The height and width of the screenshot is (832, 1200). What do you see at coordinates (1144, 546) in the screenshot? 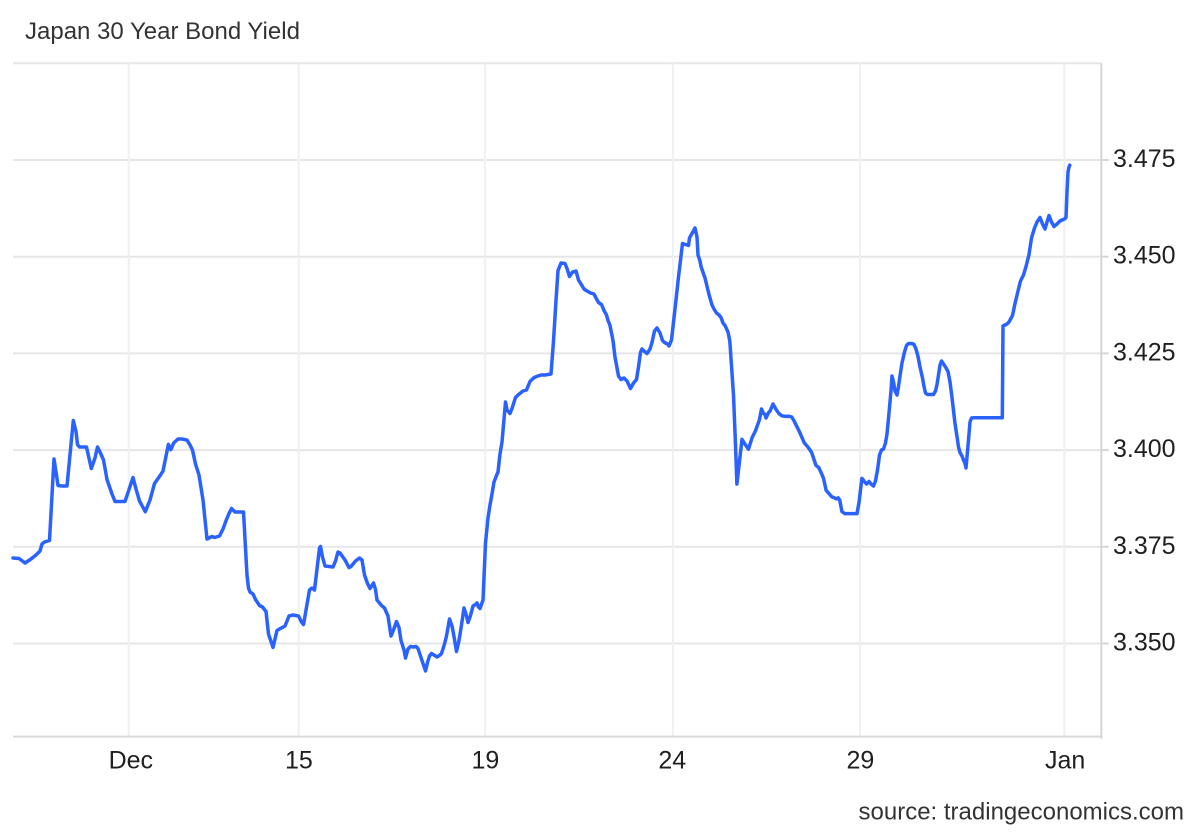
I see `svg-text: 3.375` at bounding box center [1144, 546].